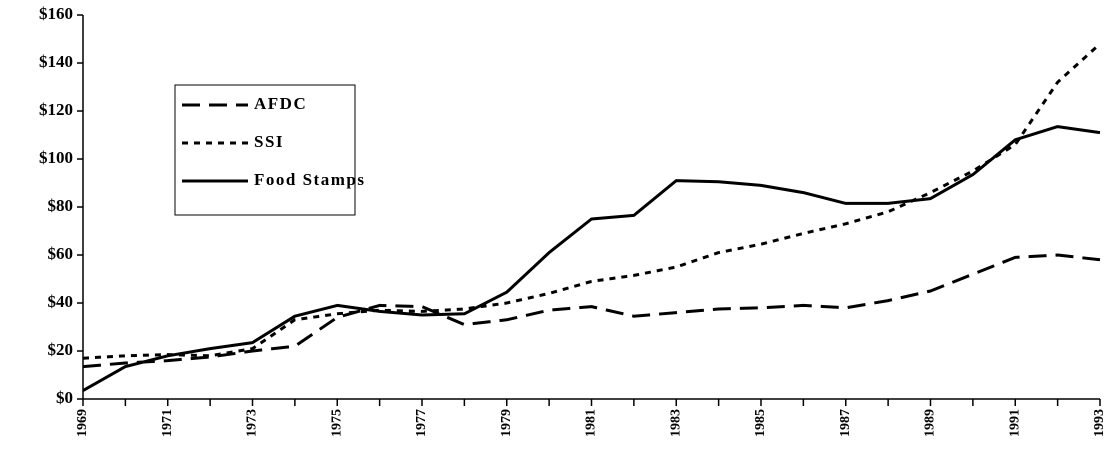  I want to click on x-tick-label: 1987, so click(845, 423).